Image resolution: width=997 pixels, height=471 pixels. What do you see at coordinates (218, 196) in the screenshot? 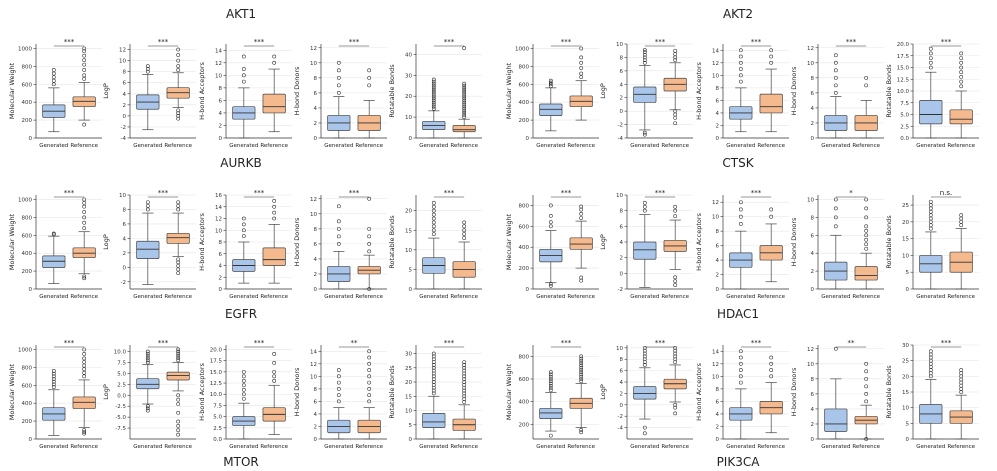
I see `y-tick-label: 16` at bounding box center [218, 196].